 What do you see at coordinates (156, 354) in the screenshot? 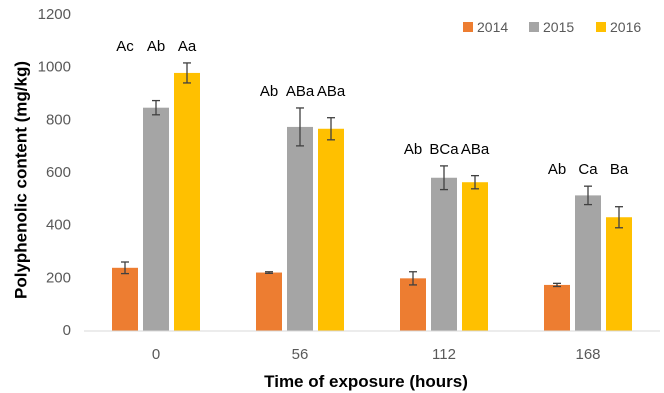
I see `x-tick-label: 0` at bounding box center [156, 354].